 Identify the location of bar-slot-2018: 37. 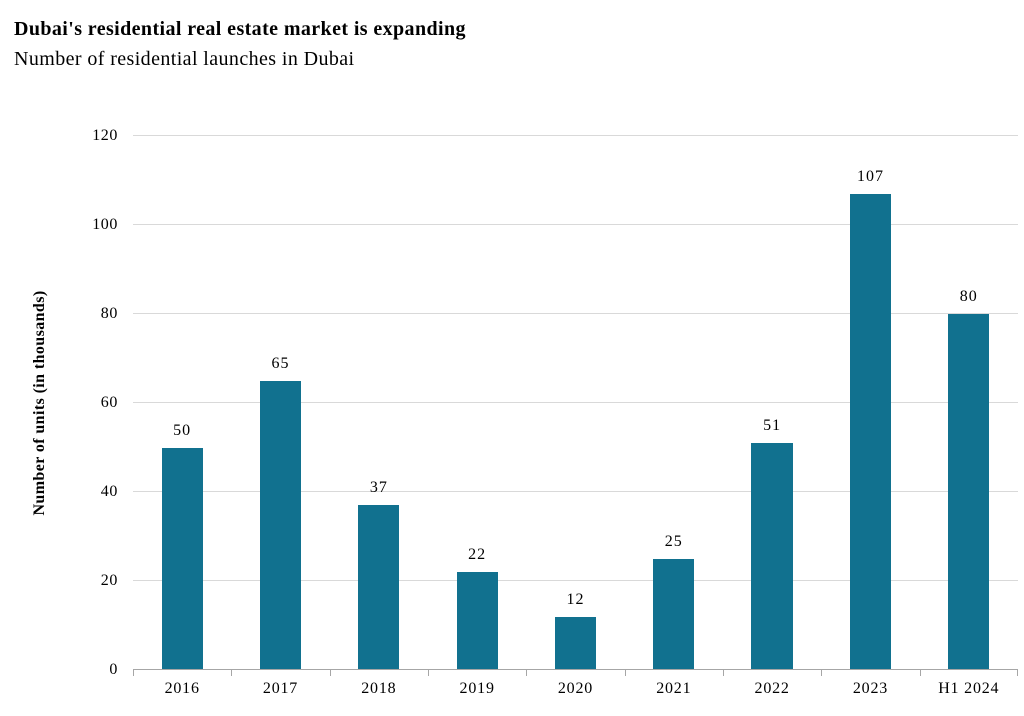
(379, 403).